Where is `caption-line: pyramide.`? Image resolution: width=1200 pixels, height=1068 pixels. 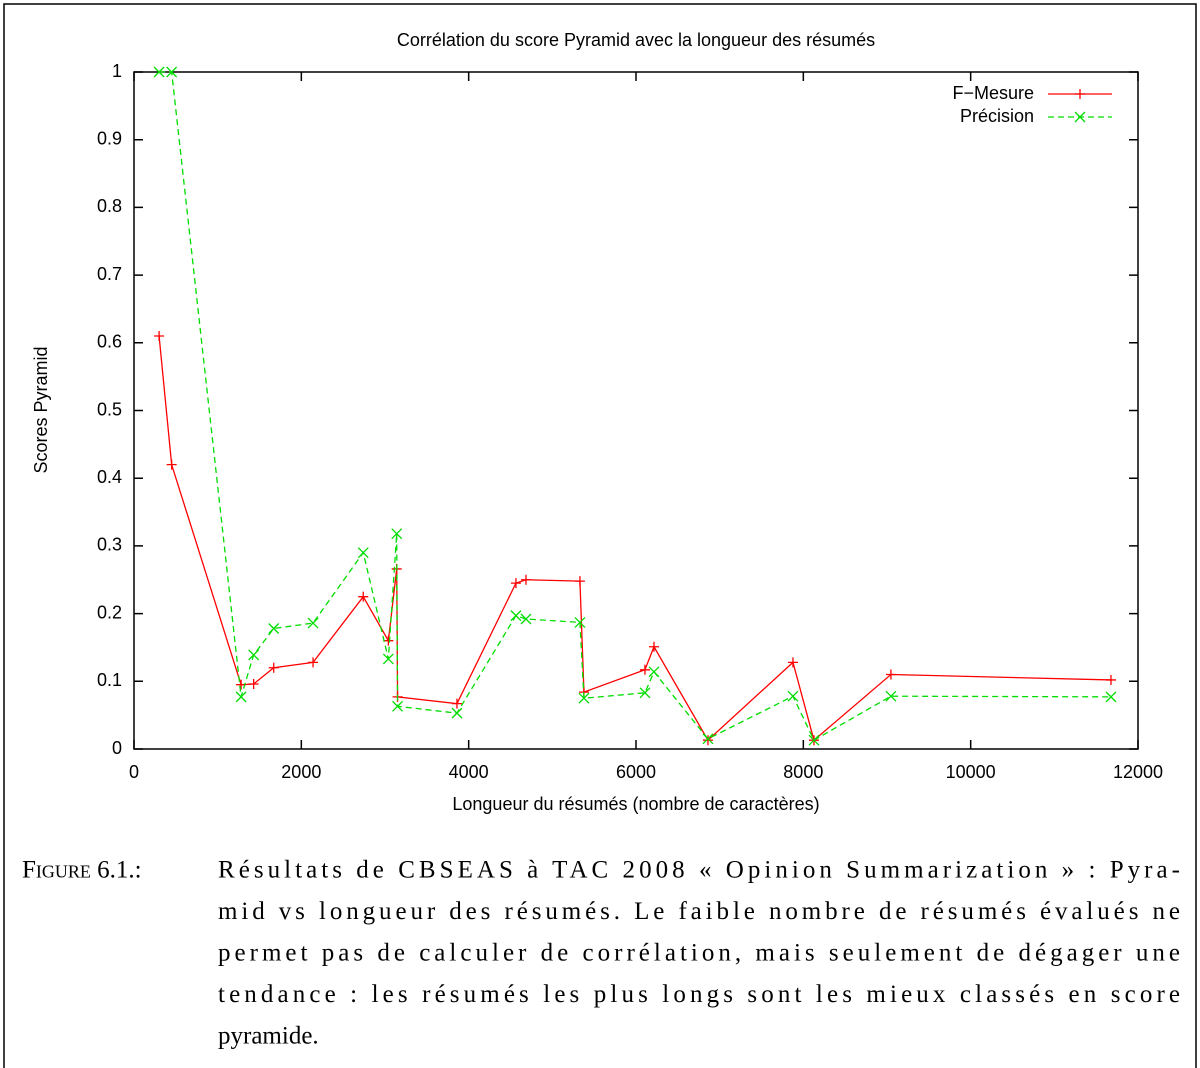 caption-line: pyramide. is located at coordinates (268, 1036).